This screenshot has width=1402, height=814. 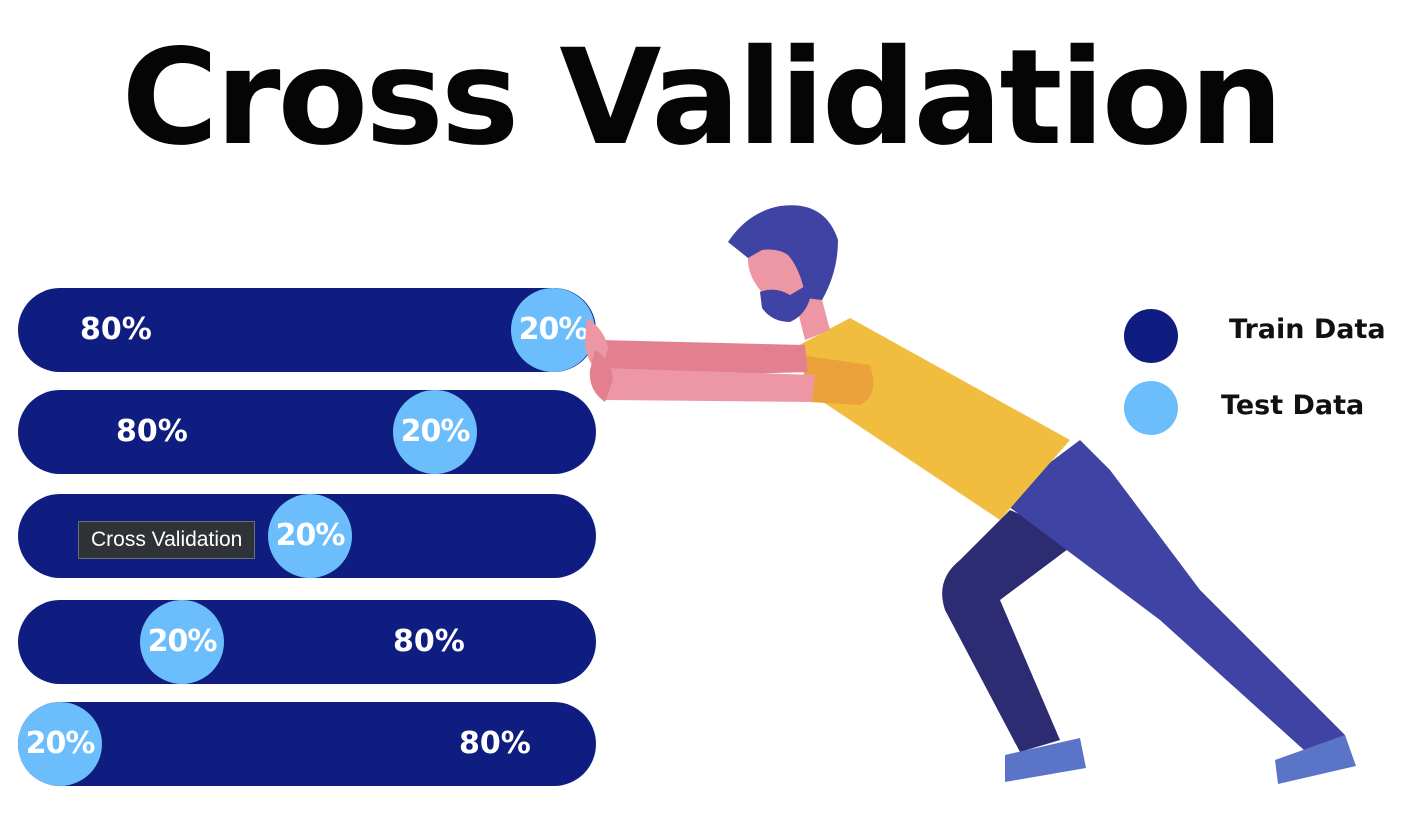 I want to click on train-legend-label: Train Data, so click(x=1307, y=329).